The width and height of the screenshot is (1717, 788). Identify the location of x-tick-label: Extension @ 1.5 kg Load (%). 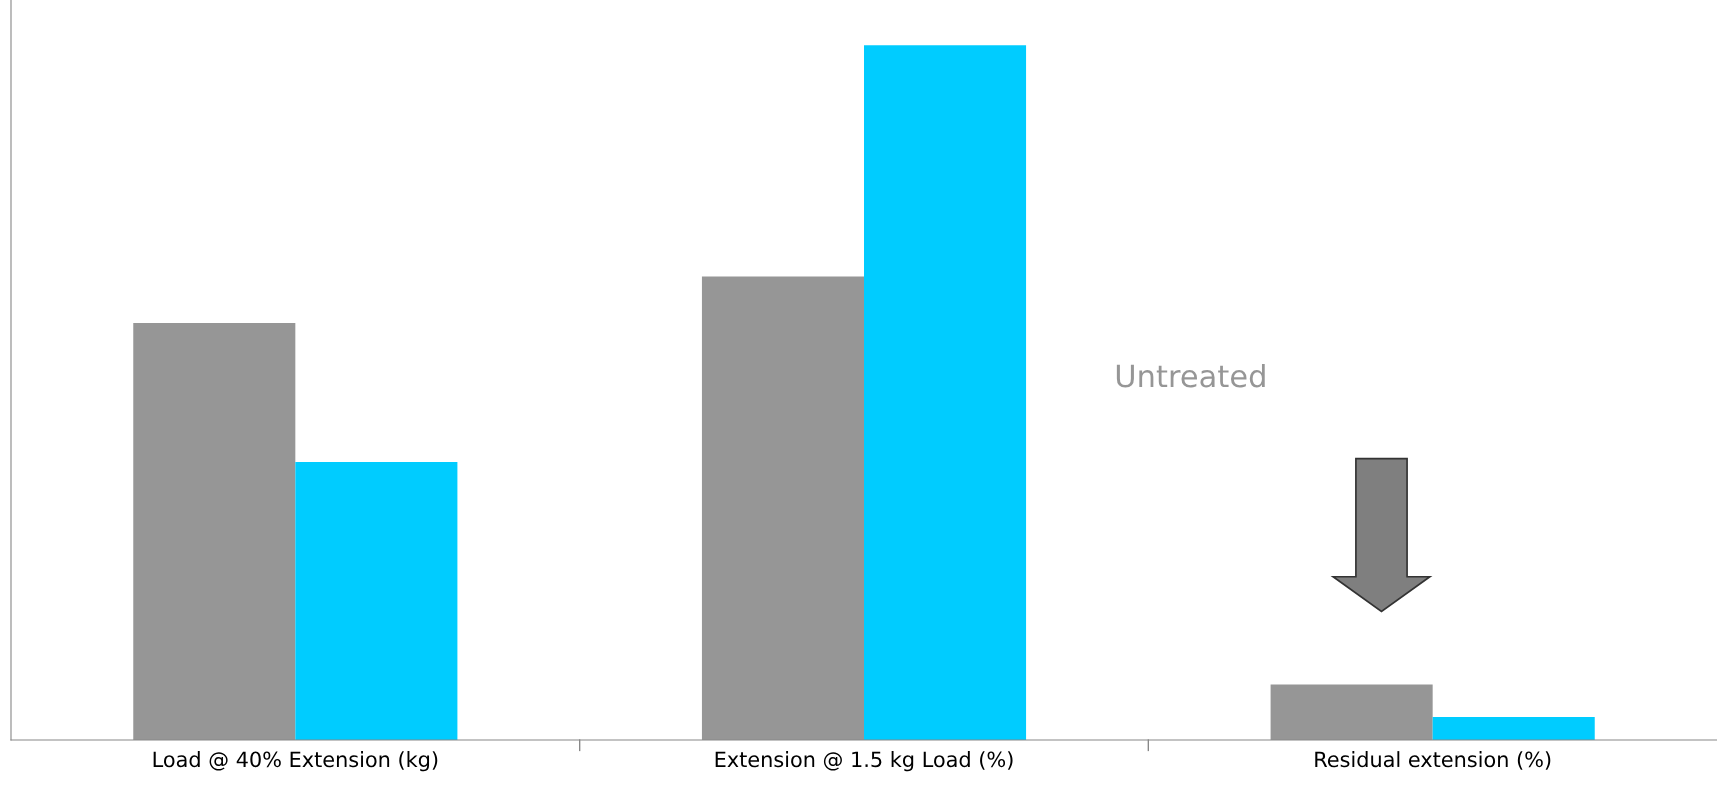
(864, 761).